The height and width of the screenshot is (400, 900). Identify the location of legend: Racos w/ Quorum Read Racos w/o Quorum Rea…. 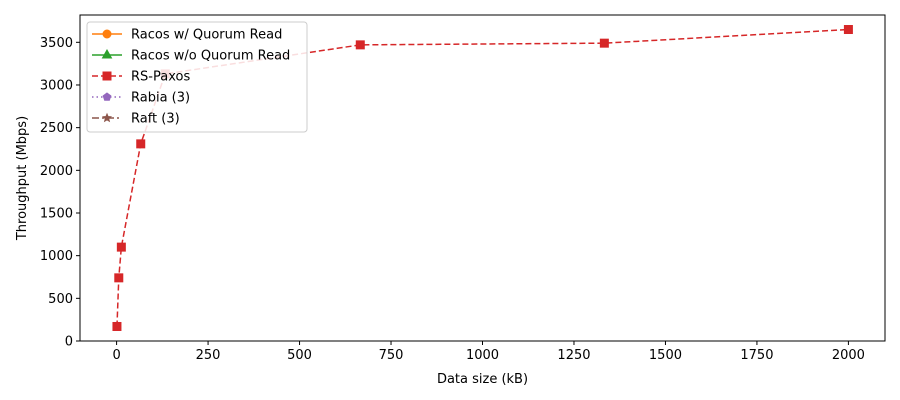
(197, 77).